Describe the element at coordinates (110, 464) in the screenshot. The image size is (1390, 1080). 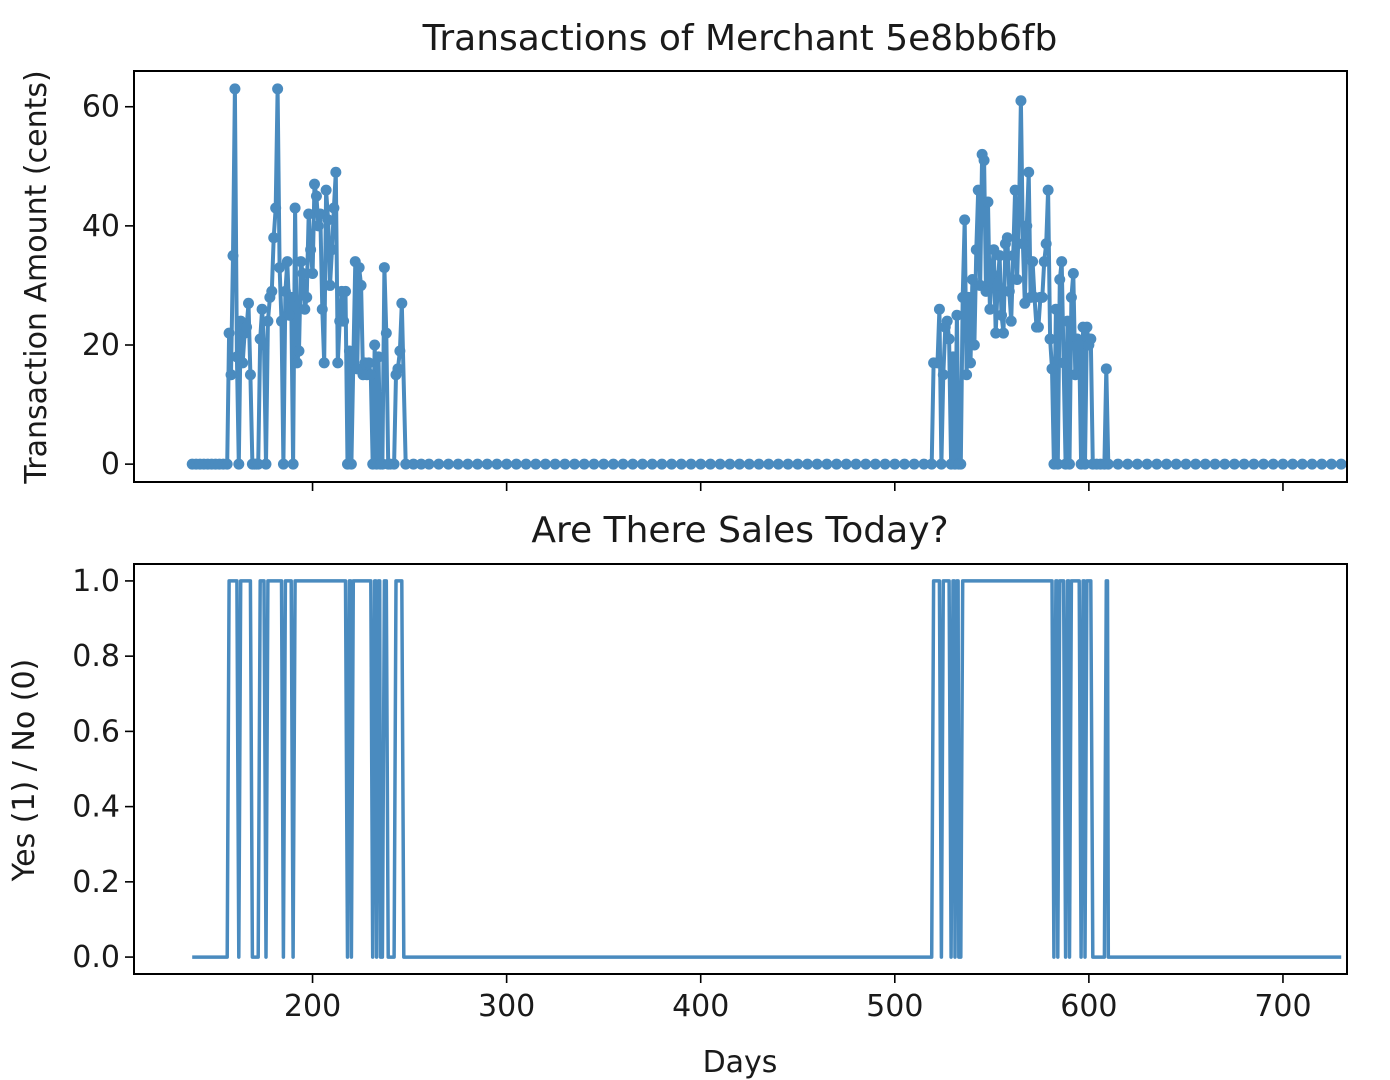
I see `transactions-y-tick-label: 0` at that location.